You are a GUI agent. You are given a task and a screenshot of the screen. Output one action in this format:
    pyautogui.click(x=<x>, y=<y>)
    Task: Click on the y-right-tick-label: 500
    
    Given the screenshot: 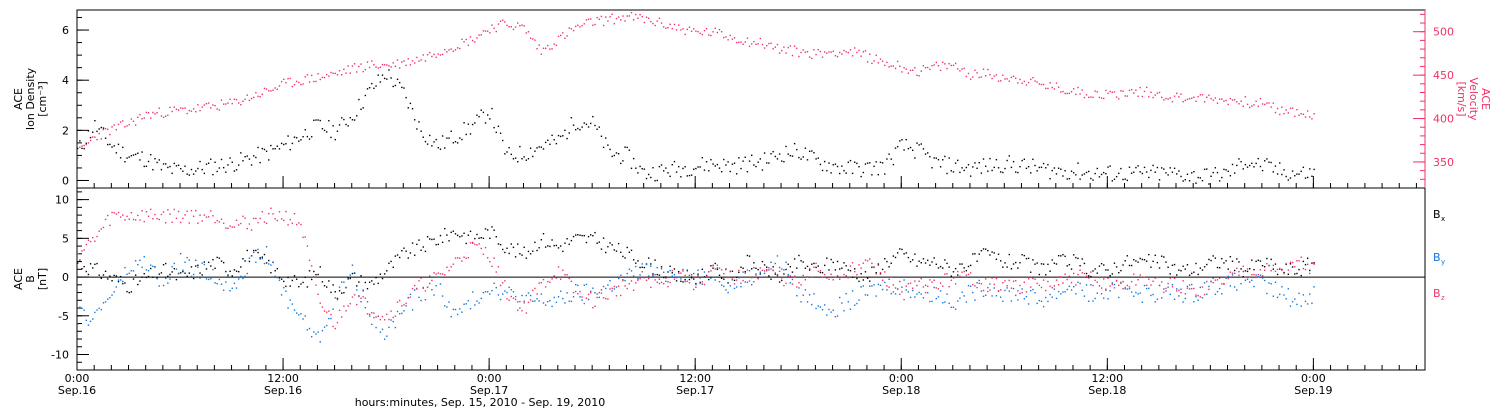 What is the action you would take?
    pyautogui.click(x=1443, y=32)
    